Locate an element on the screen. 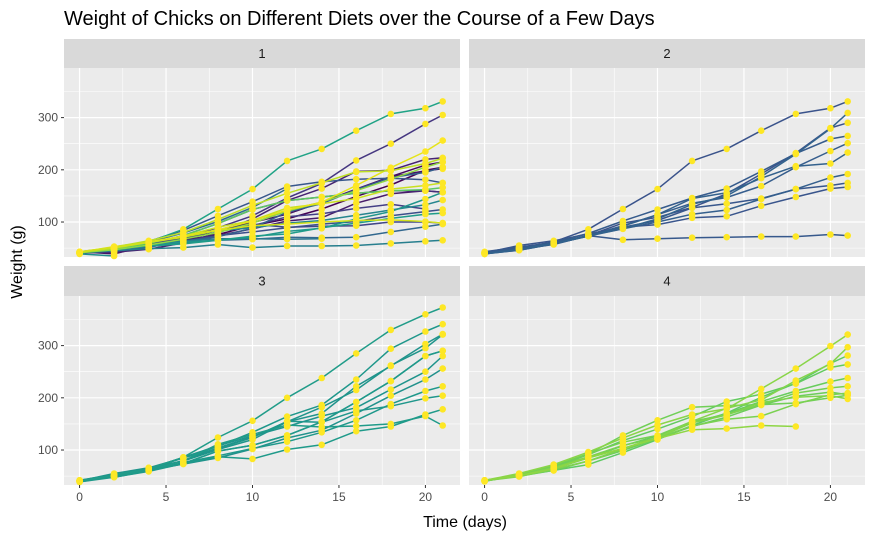 Image resolution: width=875 pixels, height=540 pixels. facet-strip-label: 3 is located at coordinates (261, 281).